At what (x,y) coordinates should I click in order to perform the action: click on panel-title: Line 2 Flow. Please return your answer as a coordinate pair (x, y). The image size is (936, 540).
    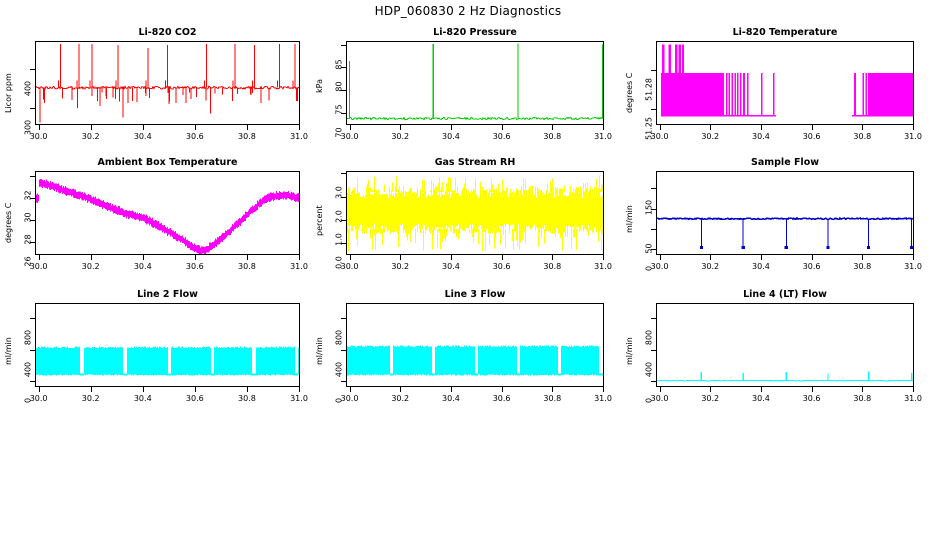
    Looking at the image, I should click on (167, 294).